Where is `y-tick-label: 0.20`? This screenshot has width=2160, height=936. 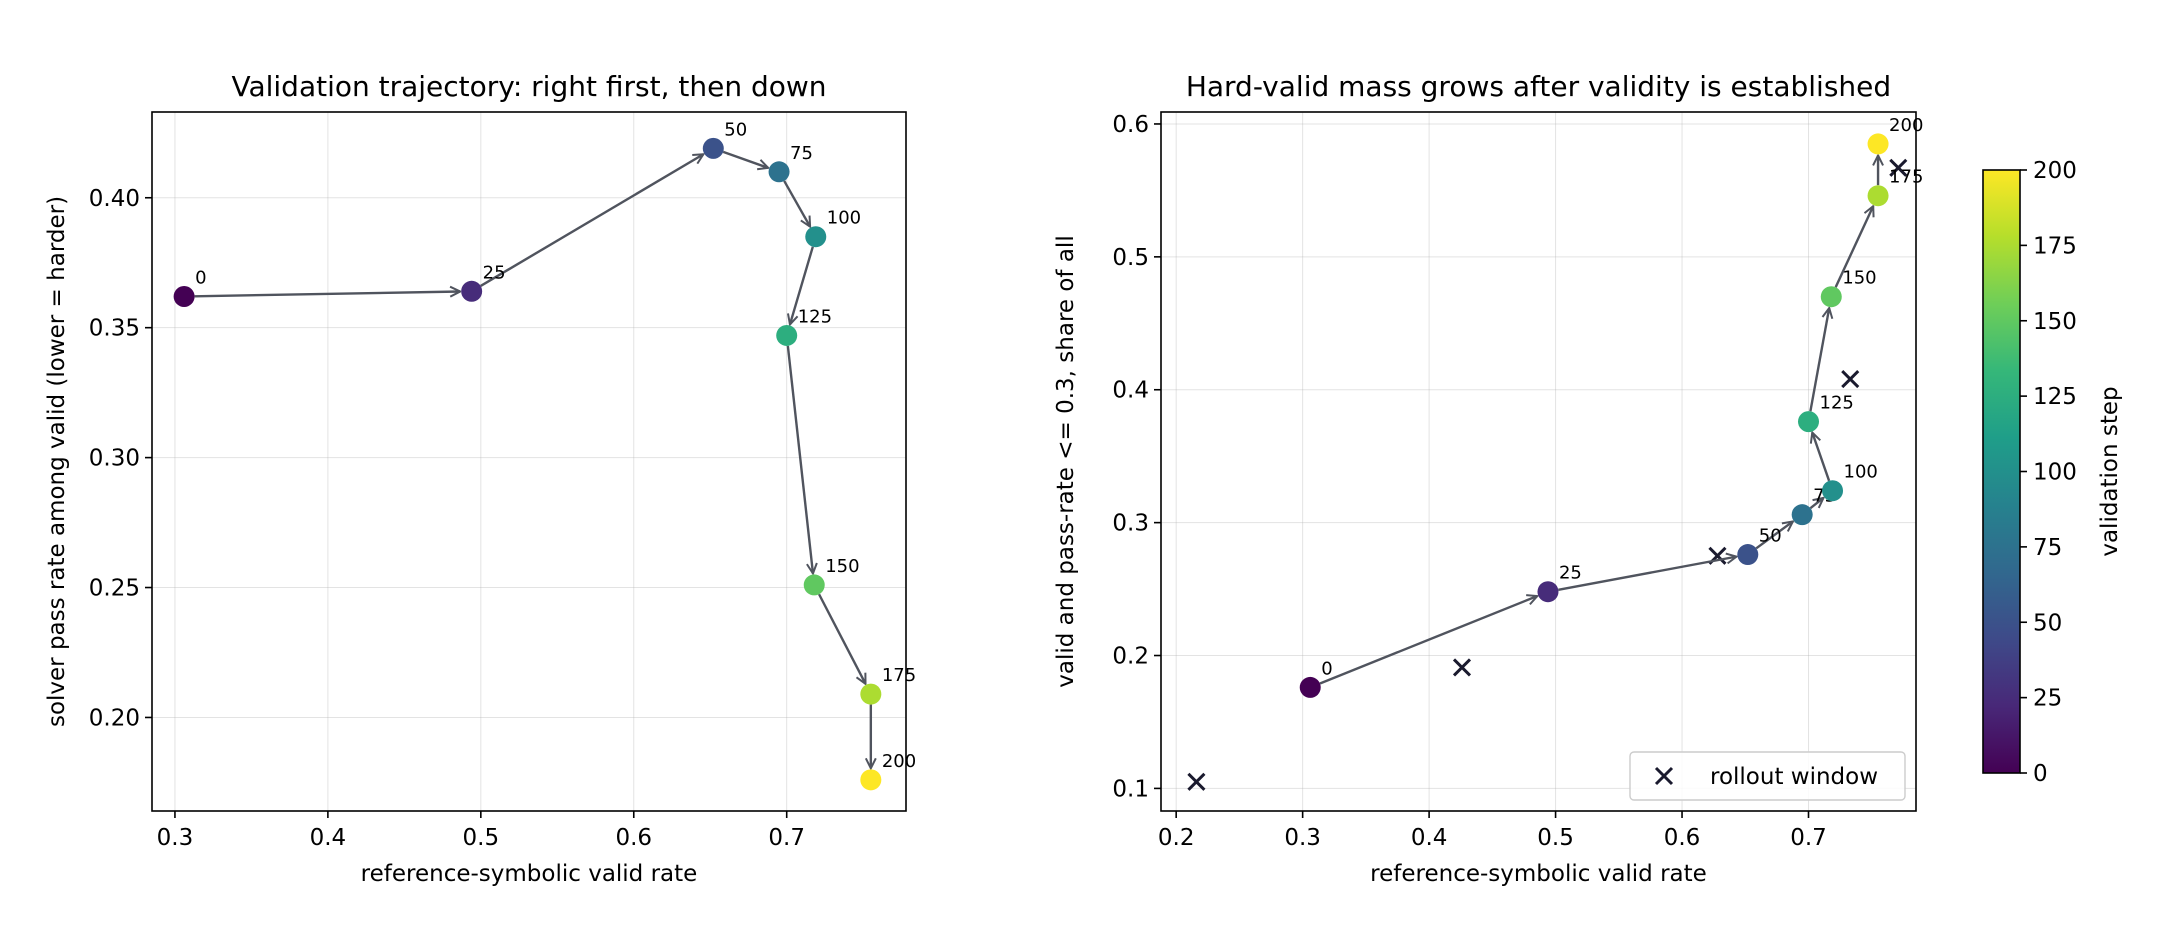
y-tick-label: 0.20 is located at coordinates (114, 718).